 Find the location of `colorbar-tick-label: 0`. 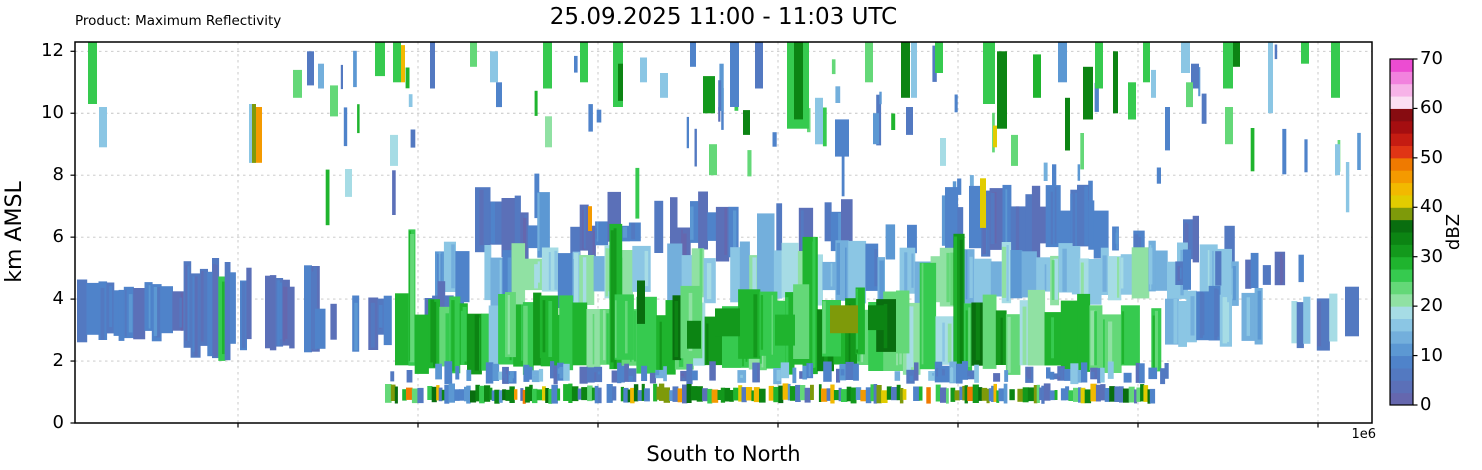

colorbar-tick-label: 0 is located at coordinates (1426, 404).